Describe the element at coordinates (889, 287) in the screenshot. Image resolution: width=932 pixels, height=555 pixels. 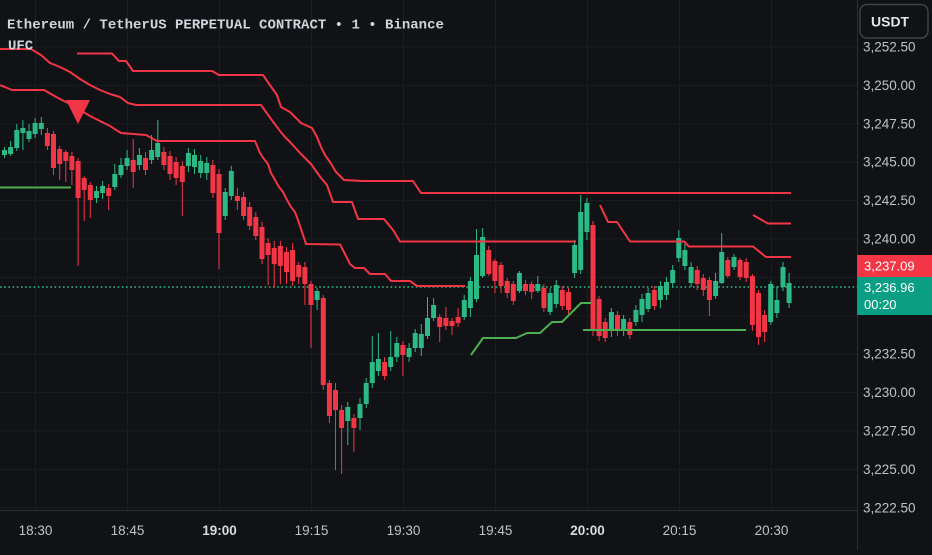
I see `svg-text: 3,236.96` at that location.